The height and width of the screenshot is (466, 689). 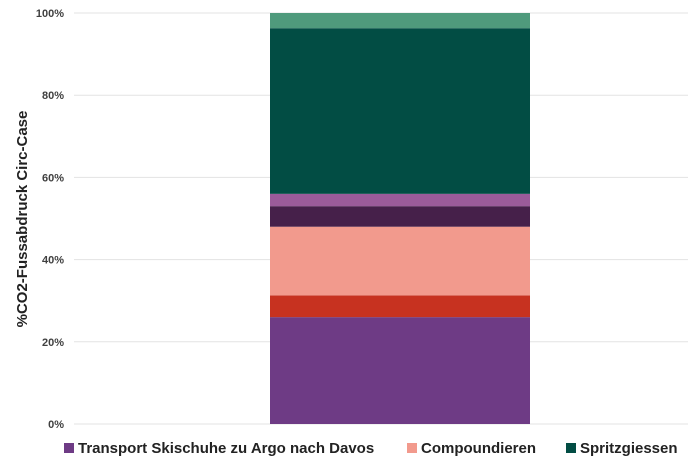 What do you see at coordinates (22, 219) in the screenshot?
I see `y-axis-label: %CO2-Fussabdruck Circ-Case` at bounding box center [22, 219].